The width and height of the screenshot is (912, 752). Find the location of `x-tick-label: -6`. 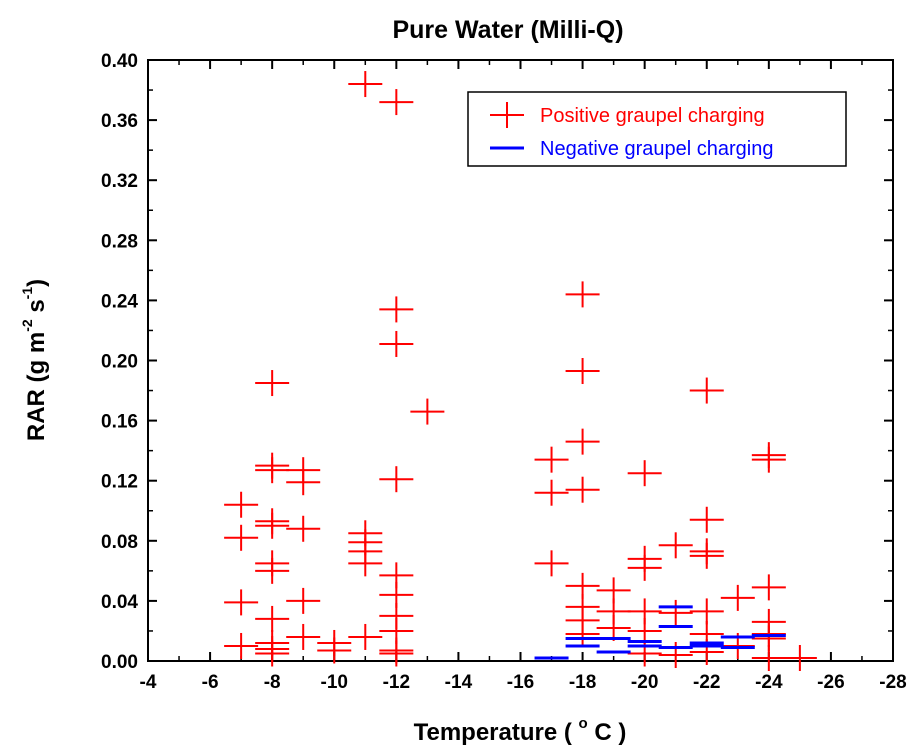

x-tick-label: -6 is located at coordinates (210, 682).